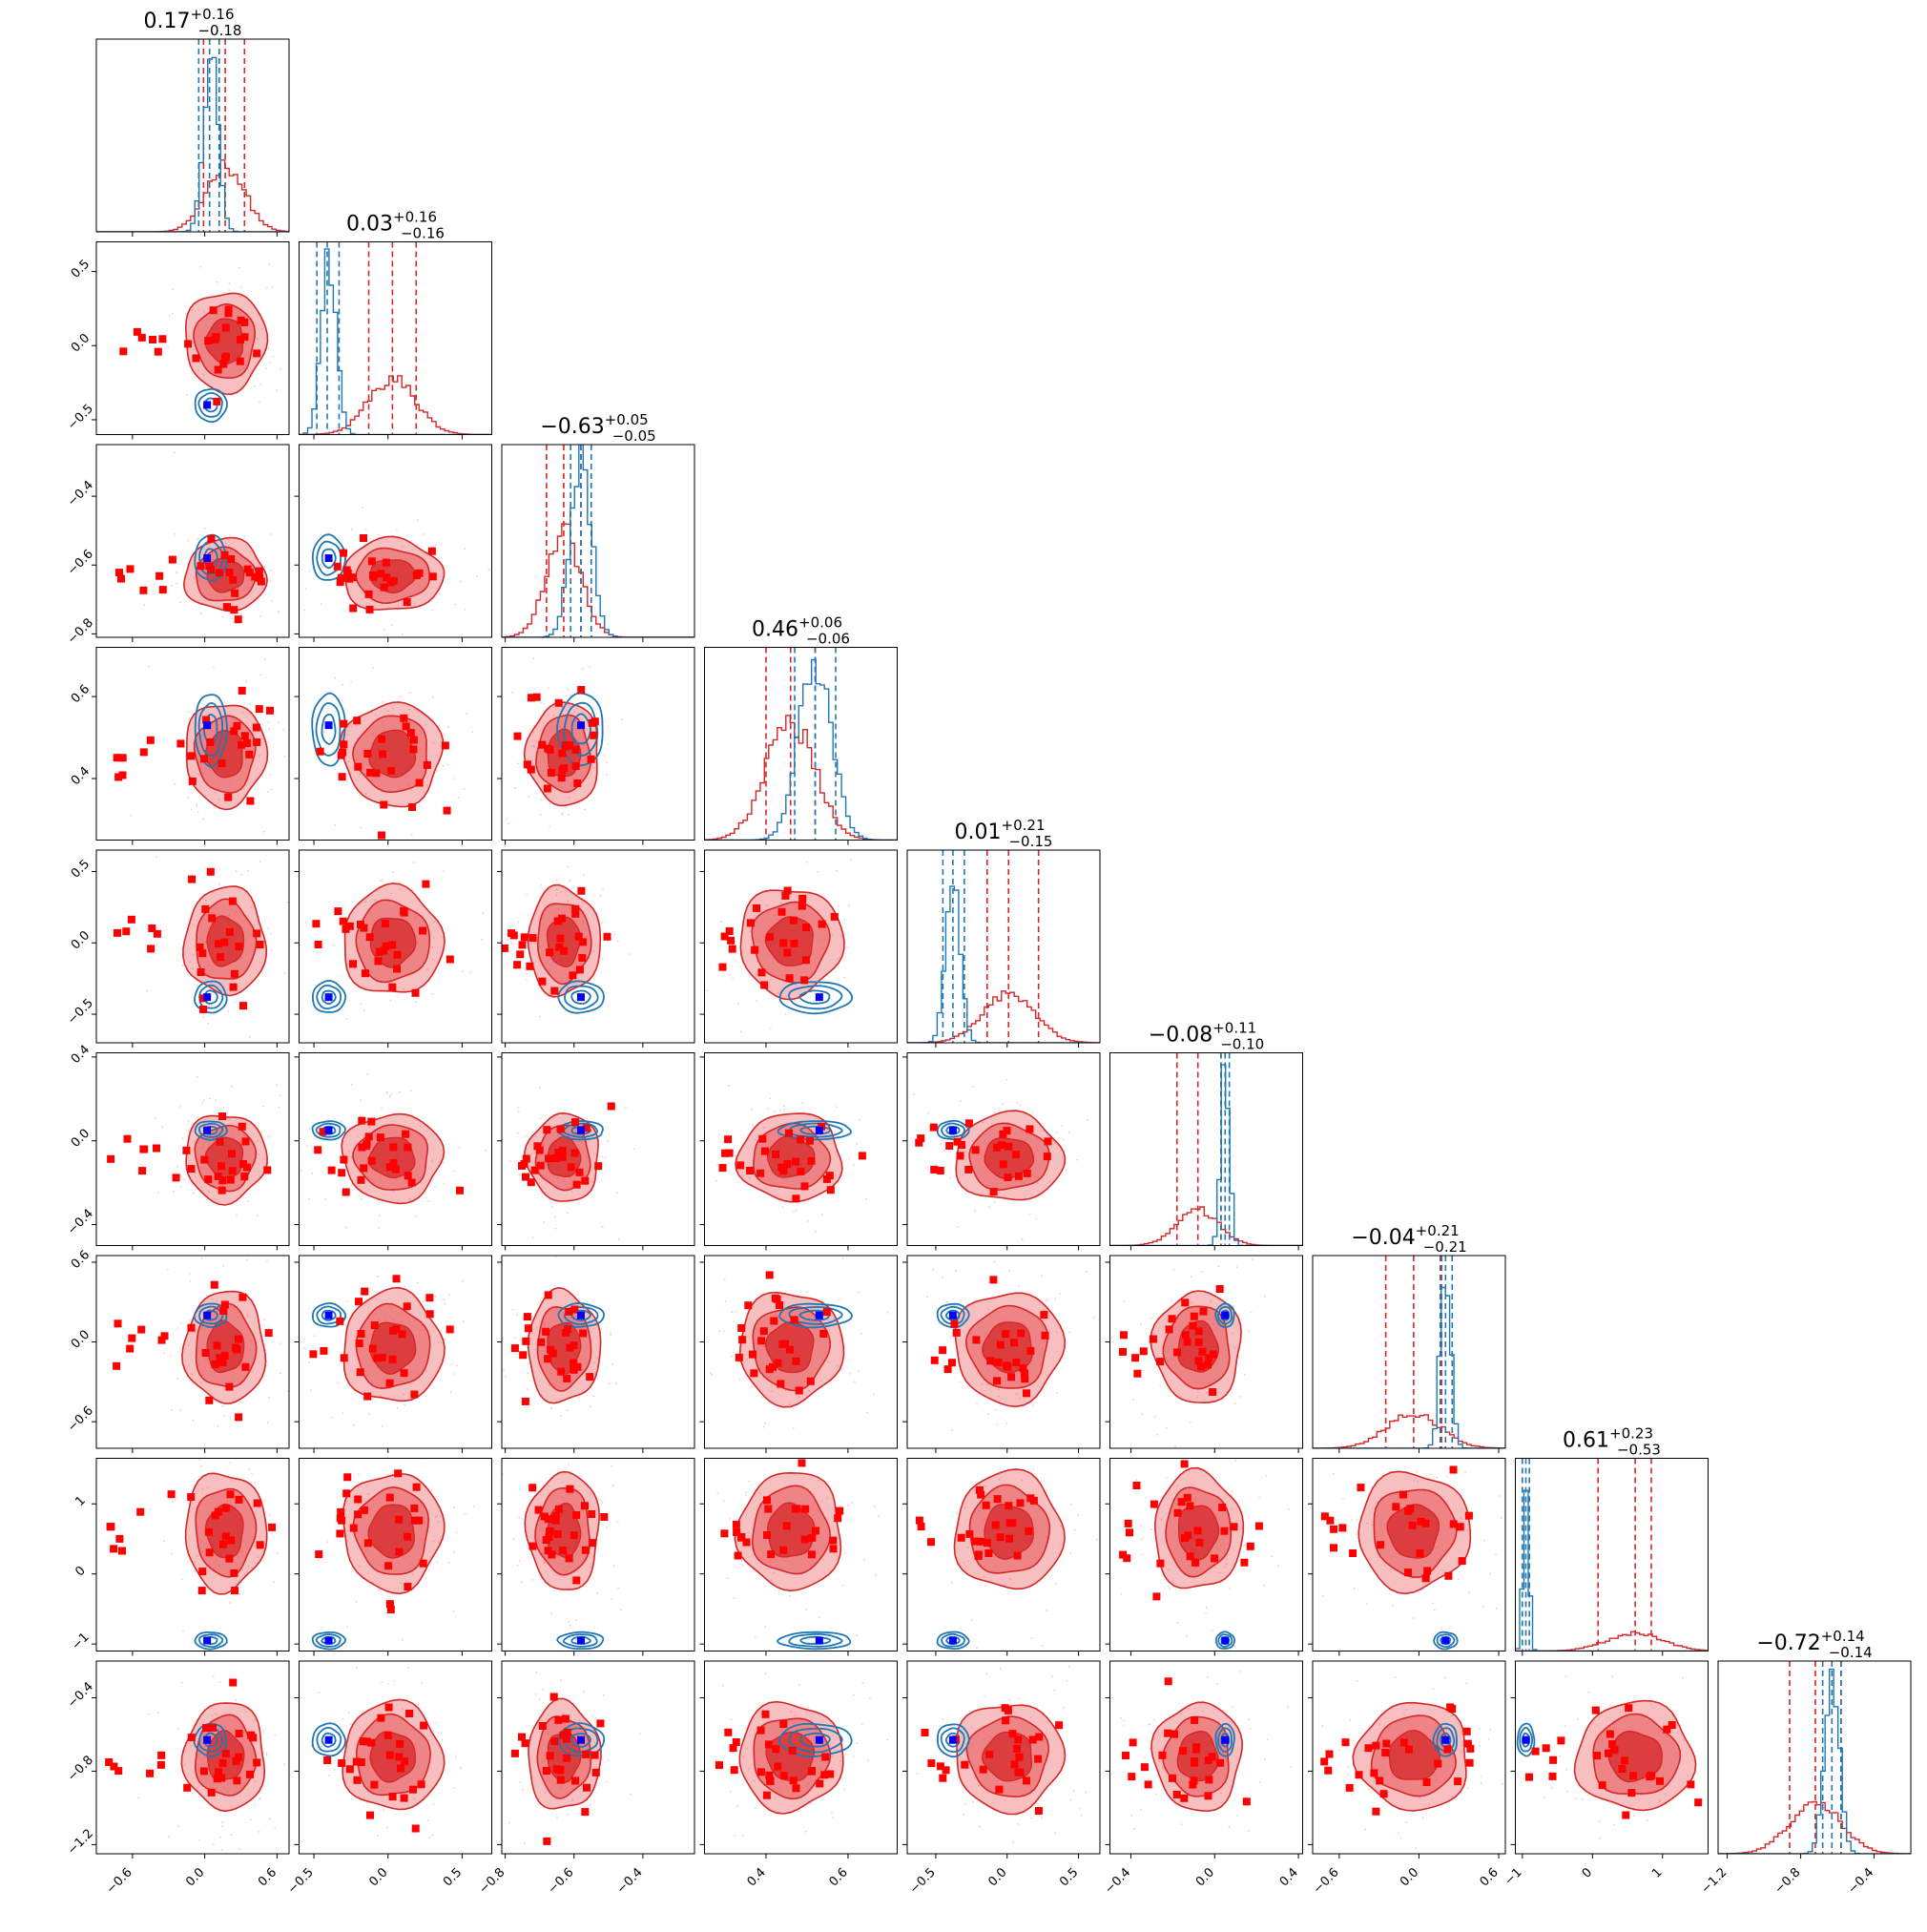  I want to click on blue-histogram, so click(1003, 964).